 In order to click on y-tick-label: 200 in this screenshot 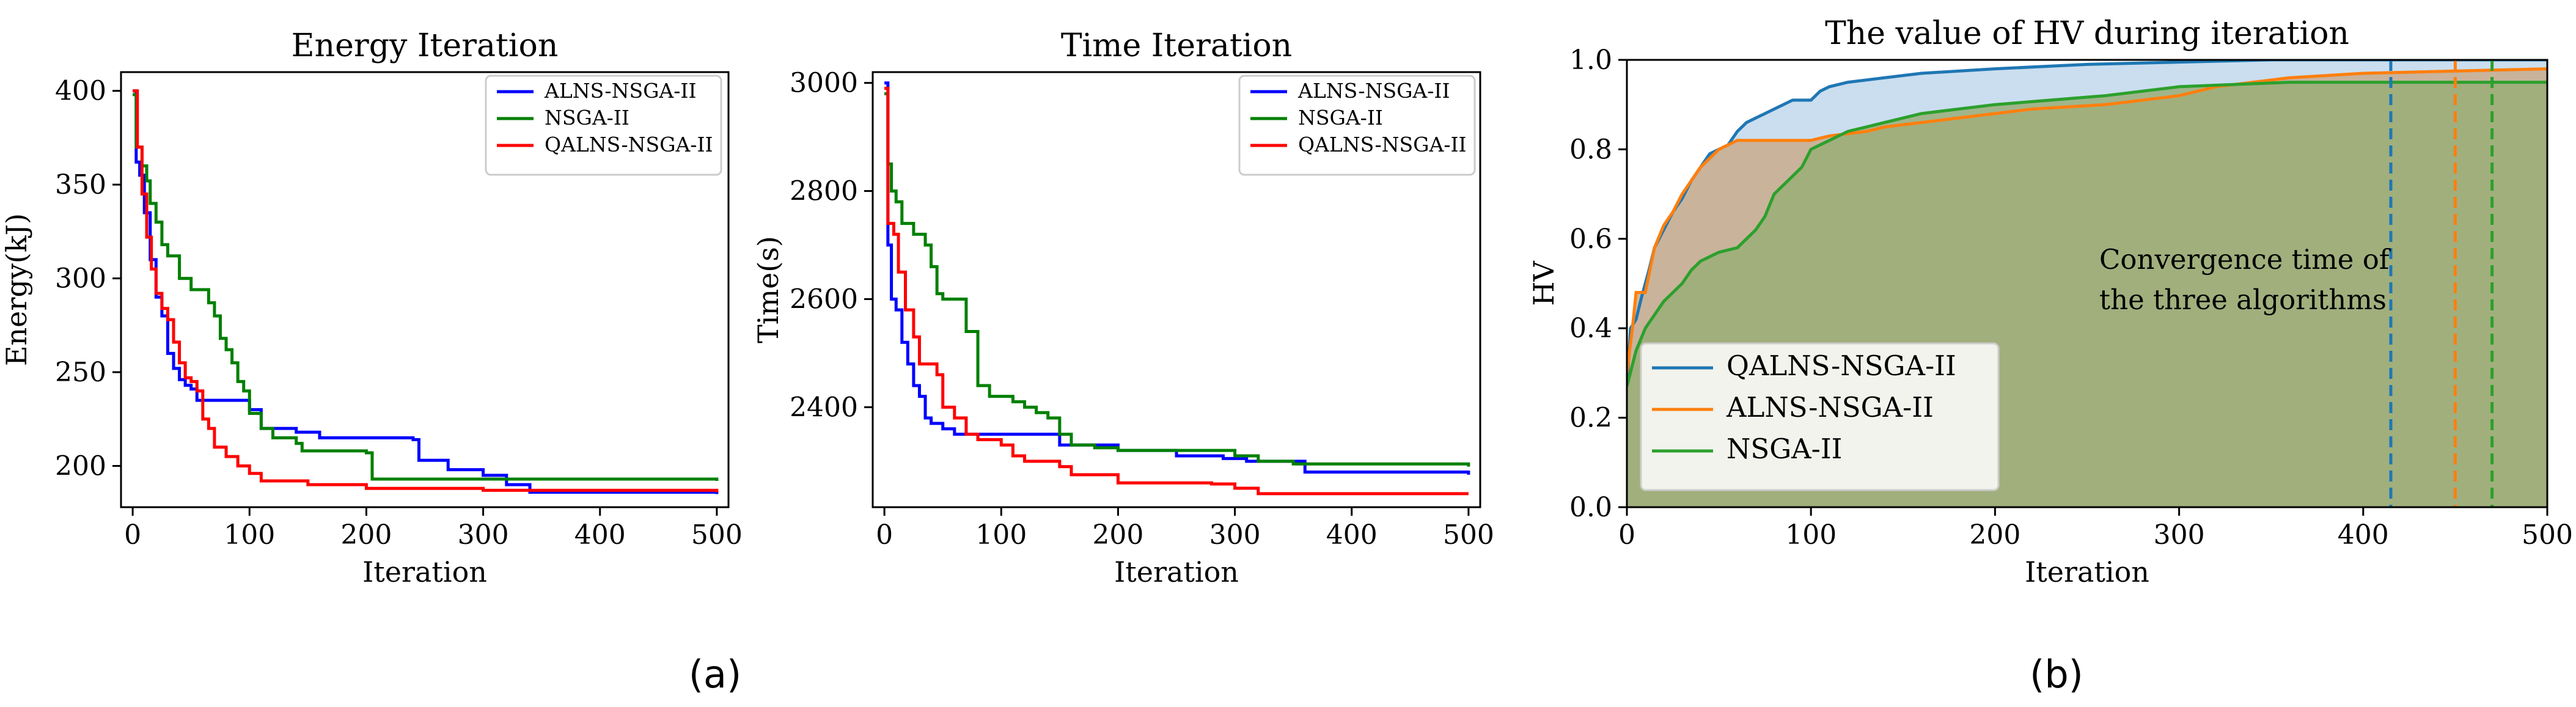, I will do `click(80, 466)`.